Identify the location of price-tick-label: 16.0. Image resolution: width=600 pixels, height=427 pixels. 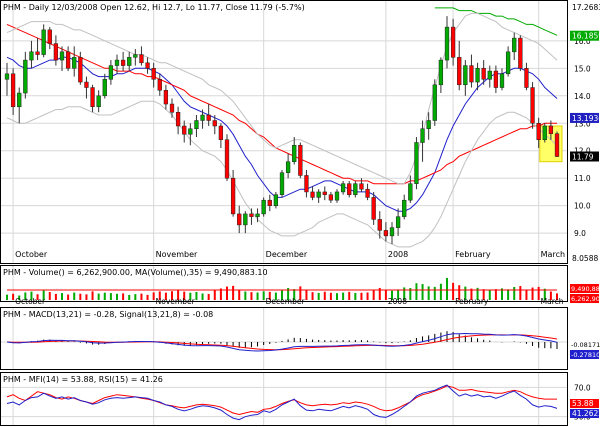
(582, 41).